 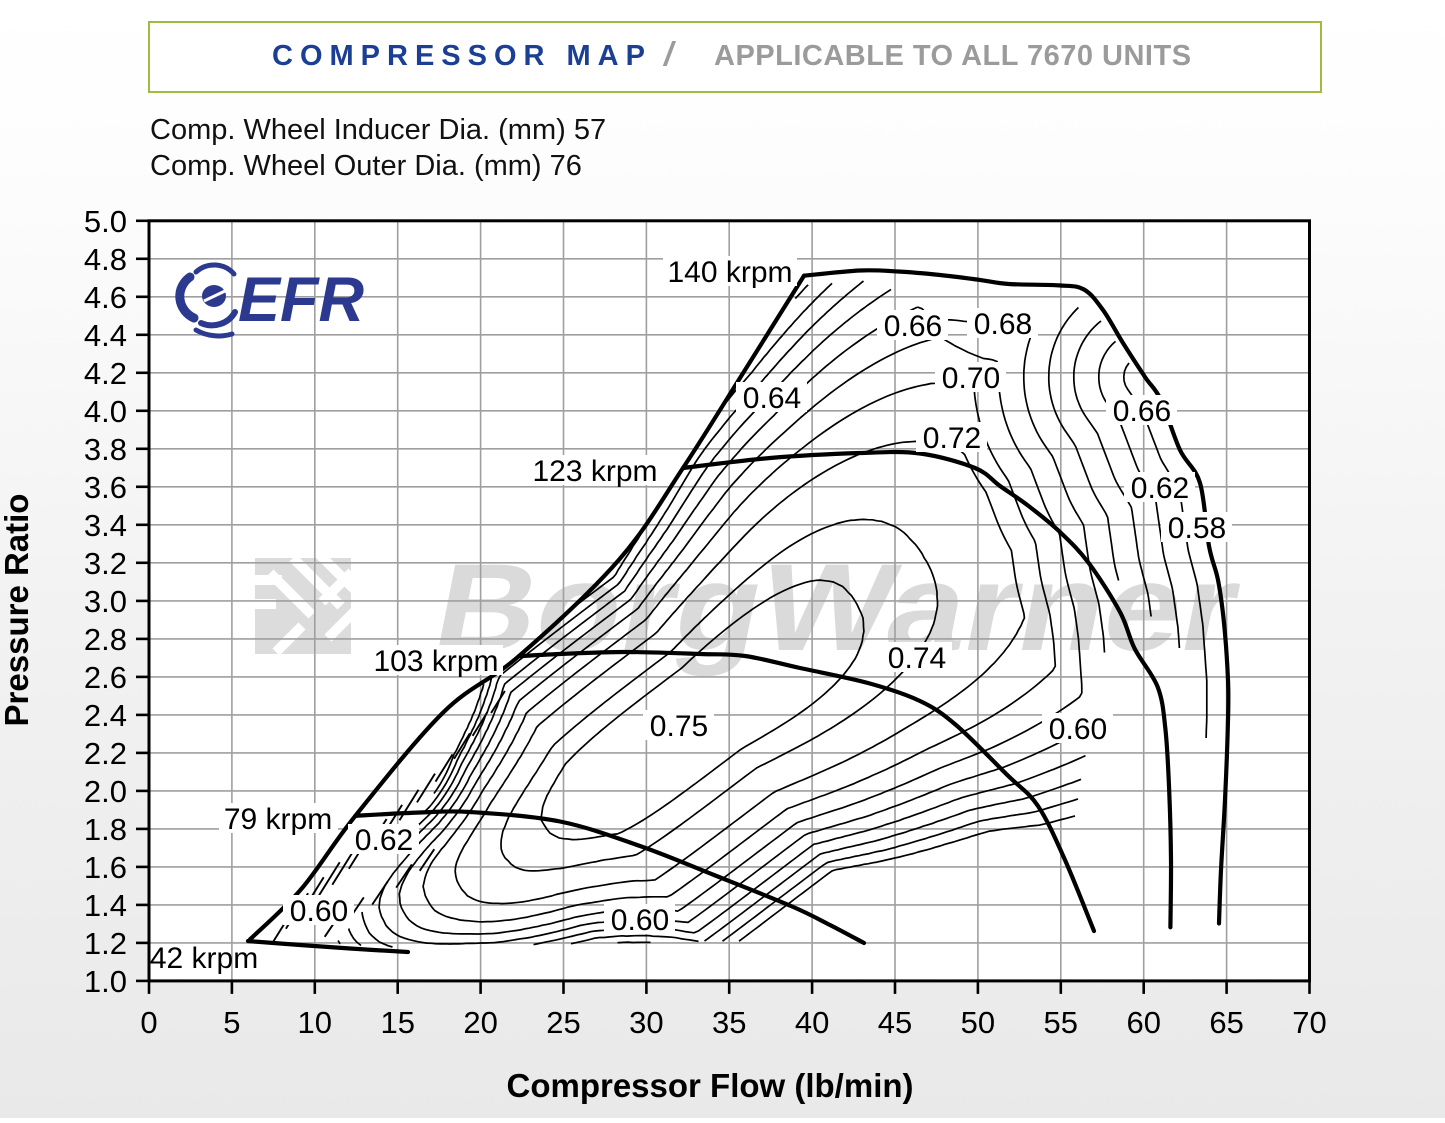 I want to click on svg-text: 0.64, so click(x=772, y=398).